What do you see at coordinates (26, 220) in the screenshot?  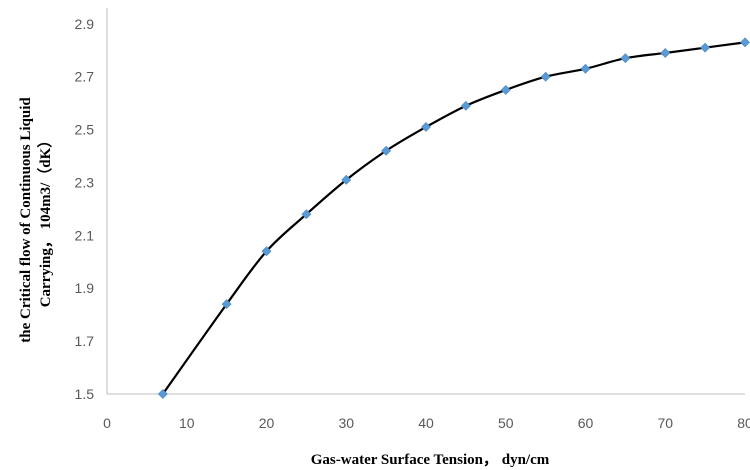 I see `y-axis-title-line-1: the Critical flow of Continuous Liquid` at bounding box center [26, 220].